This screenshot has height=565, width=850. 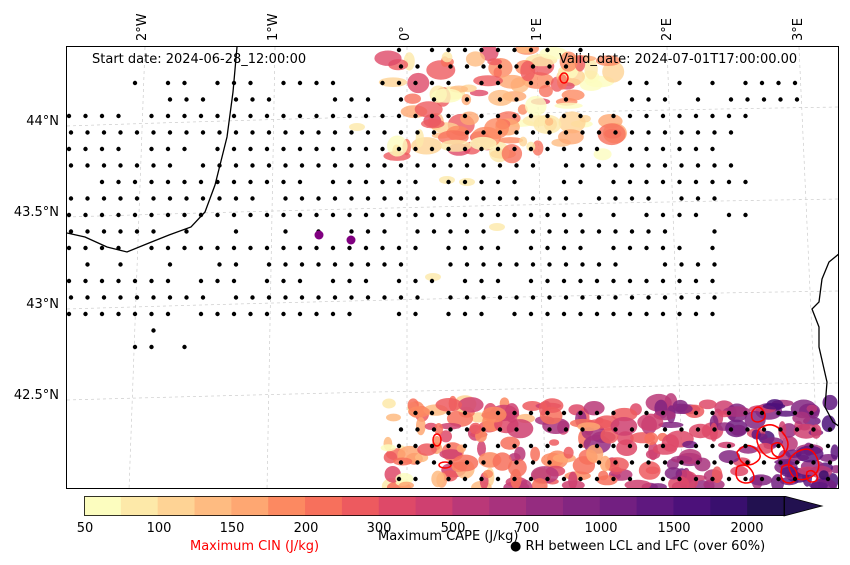 I want to click on colorbar-tick: 50, so click(x=85, y=528).